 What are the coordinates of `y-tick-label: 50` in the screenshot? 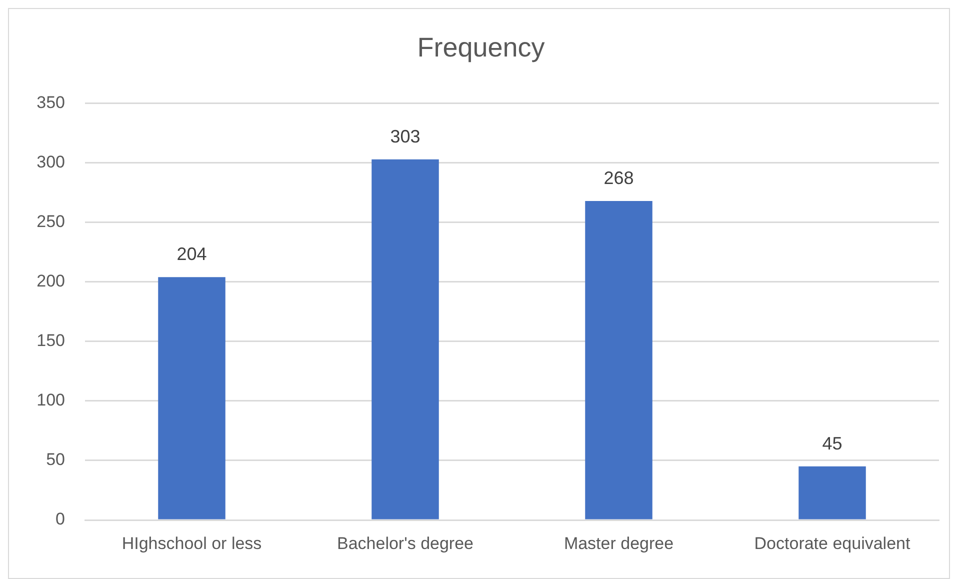 It's located at (55, 460).